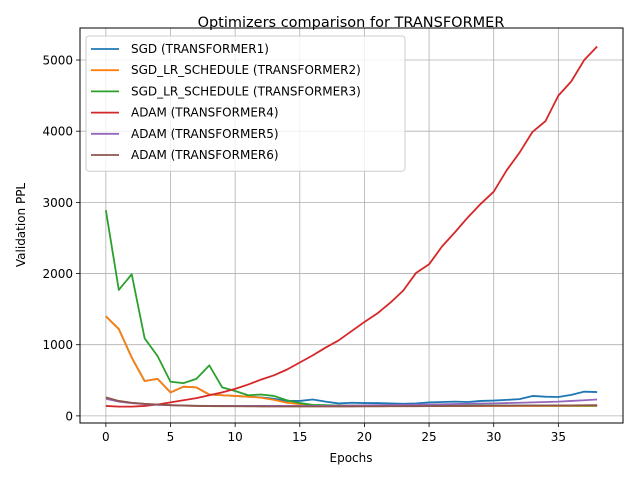 The width and height of the screenshot is (640, 480). Describe the element at coordinates (351, 458) in the screenshot. I see `x-axis-label: Epochs` at that location.